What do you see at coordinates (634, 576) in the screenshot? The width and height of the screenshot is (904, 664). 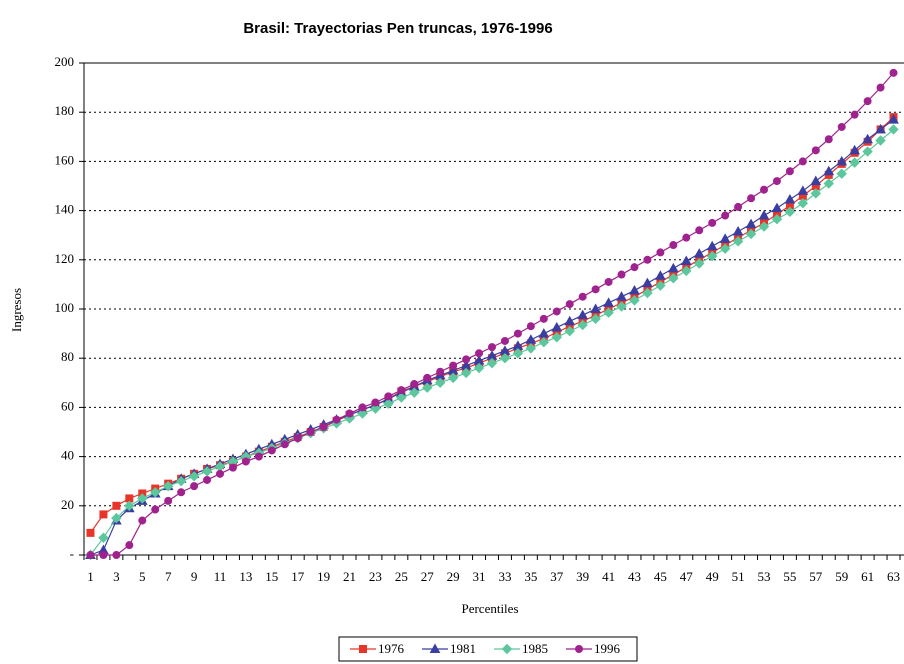 I see `x-tick-label: 43` at bounding box center [634, 576].